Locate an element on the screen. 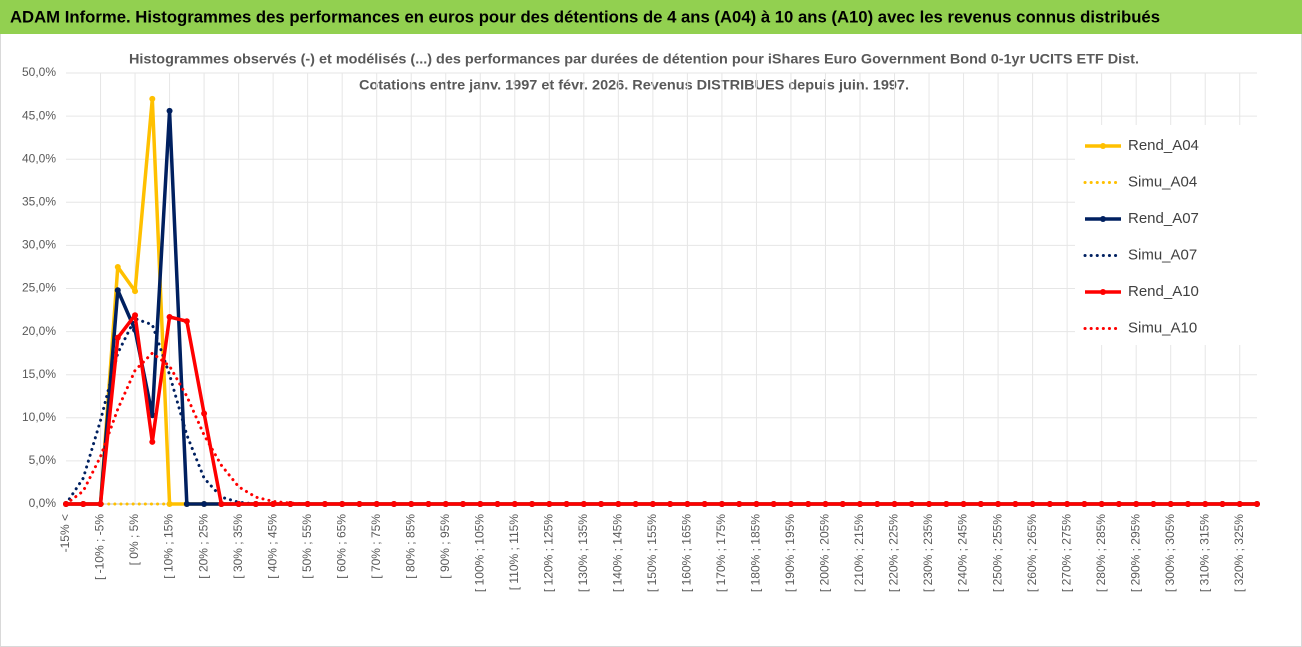 Image resolution: width=1302 pixels, height=647 pixels. x-tick-label: [ 230% ; 235% is located at coordinates (928, 553).